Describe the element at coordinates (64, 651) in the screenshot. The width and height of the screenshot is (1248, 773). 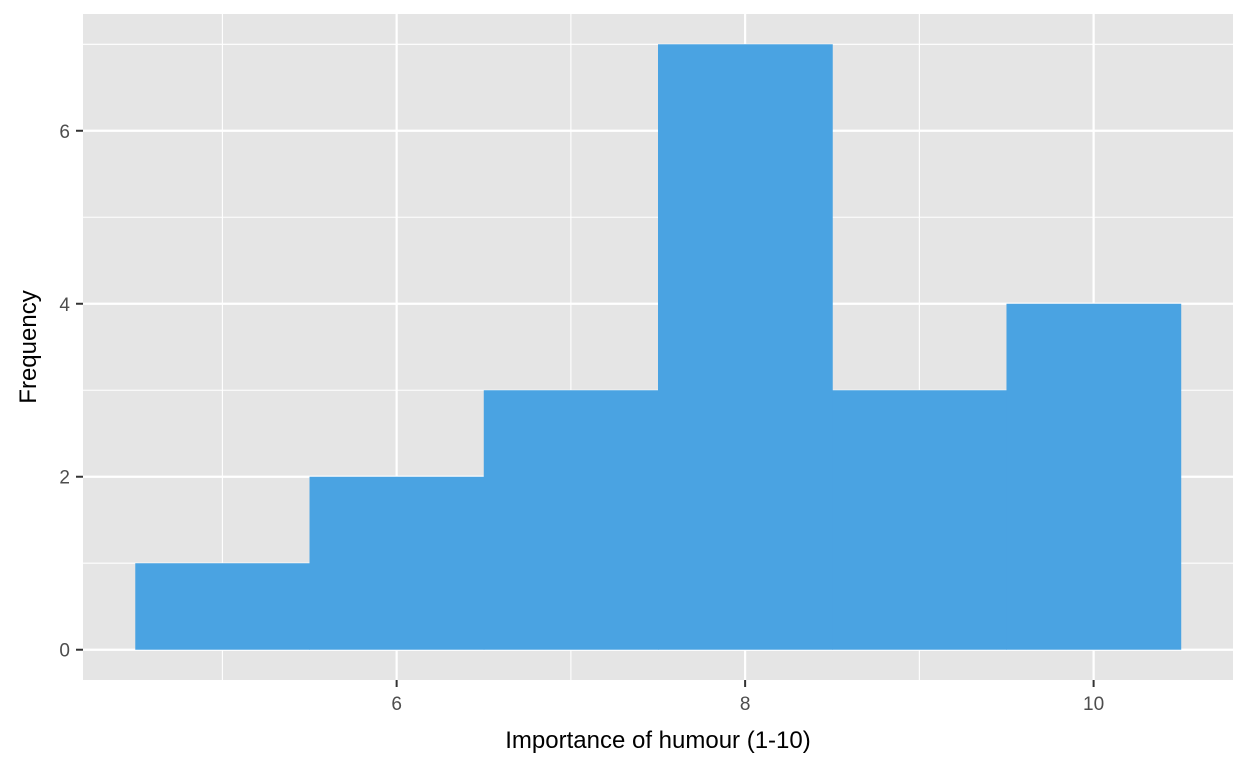
I see `y-tick-label: 0` at that location.